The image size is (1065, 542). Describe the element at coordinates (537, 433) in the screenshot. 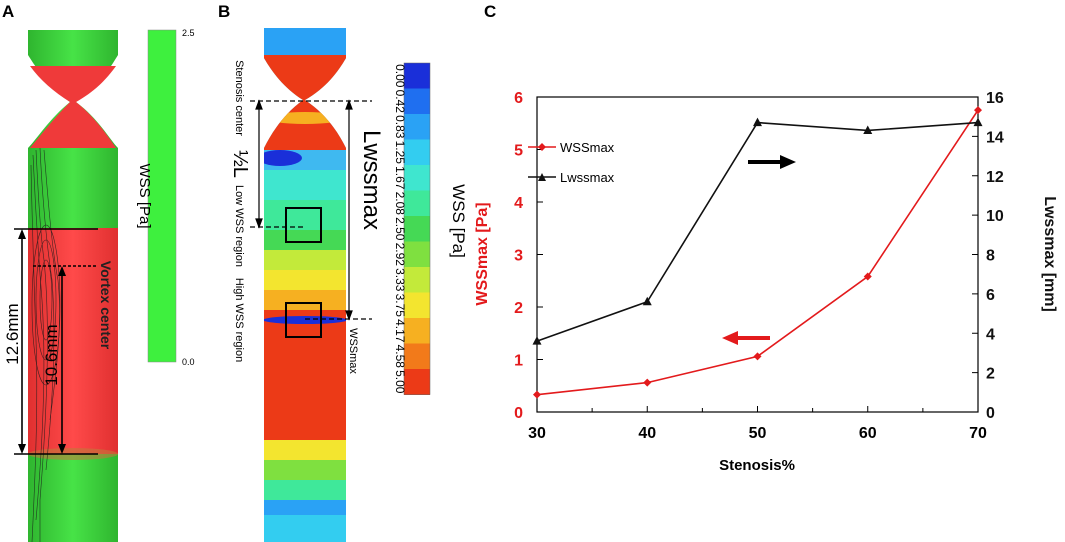

I see `x-tick-label: 30` at that location.